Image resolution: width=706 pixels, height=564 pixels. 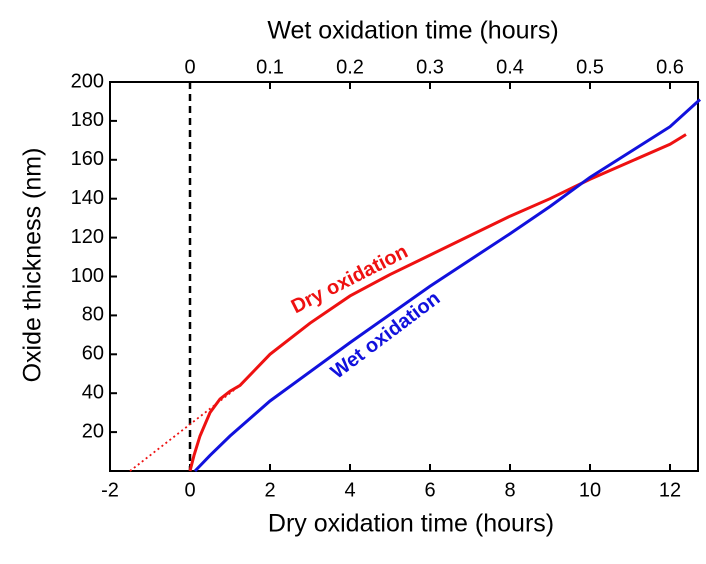 I want to click on x2-axis-label: Wet oxidation time (hours), so click(x=412, y=31).